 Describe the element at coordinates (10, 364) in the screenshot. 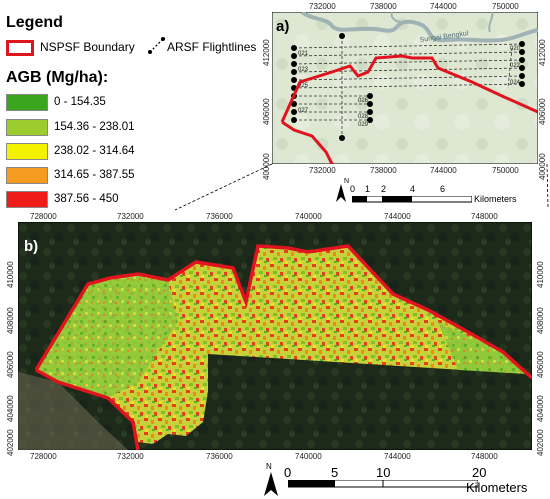

I see `map-b-y-tick: 406000` at that location.